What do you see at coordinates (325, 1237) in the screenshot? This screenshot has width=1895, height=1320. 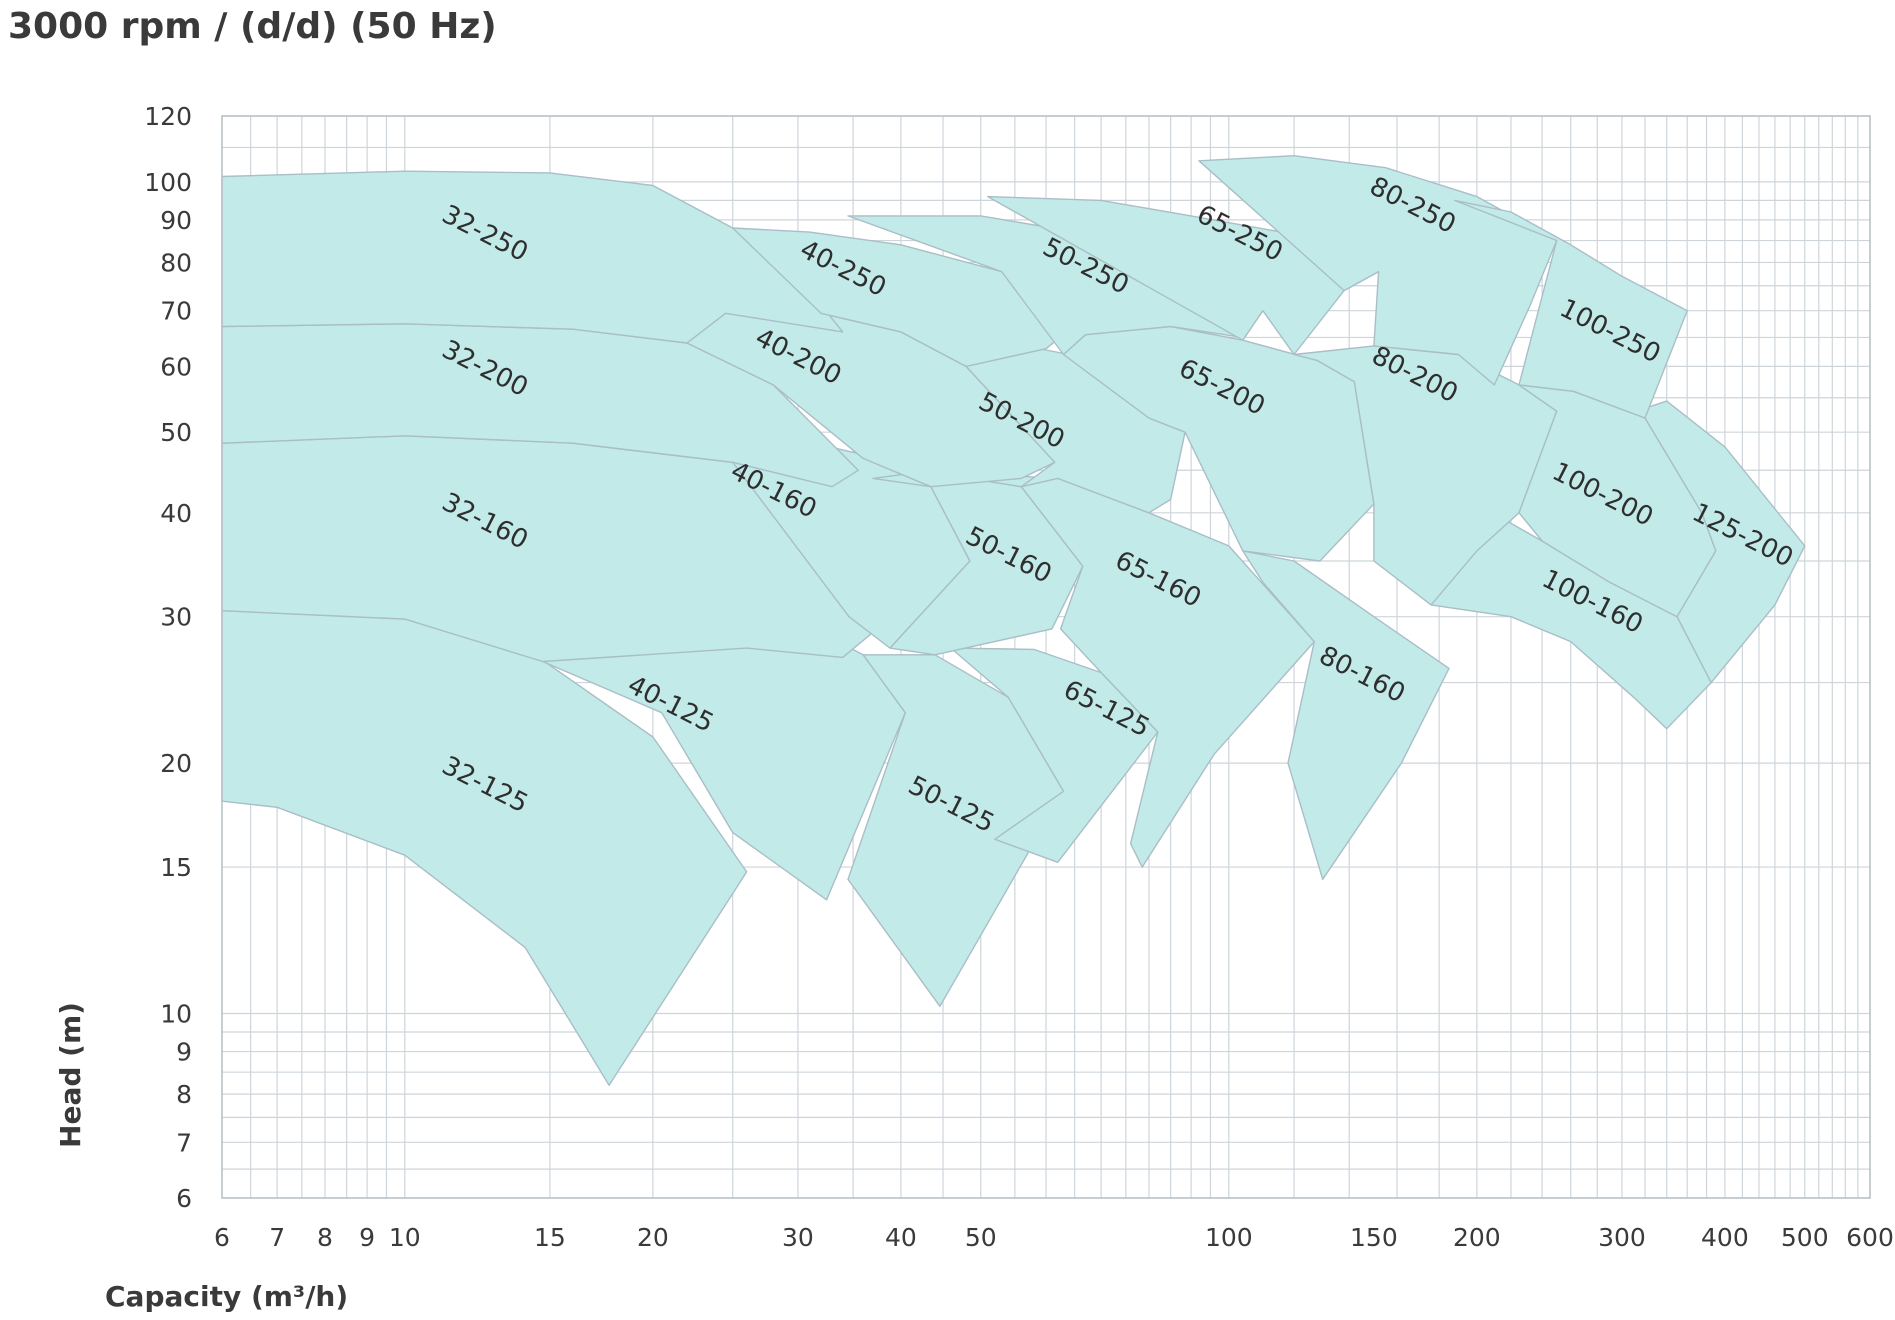 I see `x-tick-label: 8` at bounding box center [325, 1237].